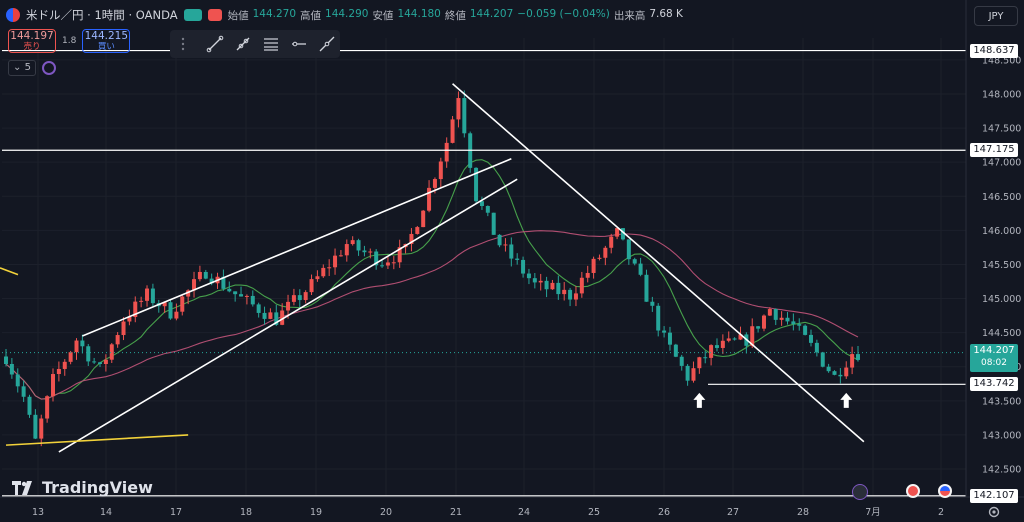 This screenshot has width=1024, height=522. Describe the element at coordinates (860, 492) in the screenshot. I see `lightning-icon` at that location.